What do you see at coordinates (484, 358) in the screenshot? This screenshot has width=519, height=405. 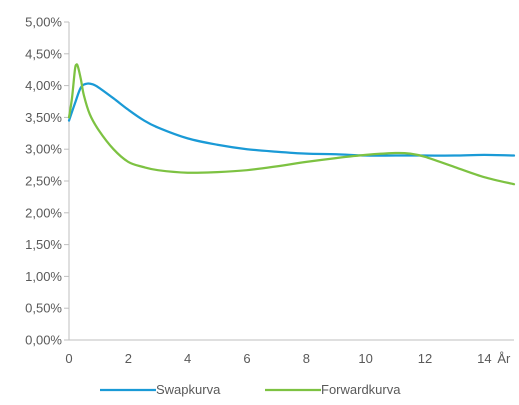 I see `x-tick-label: 14` at bounding box center [484, 358].